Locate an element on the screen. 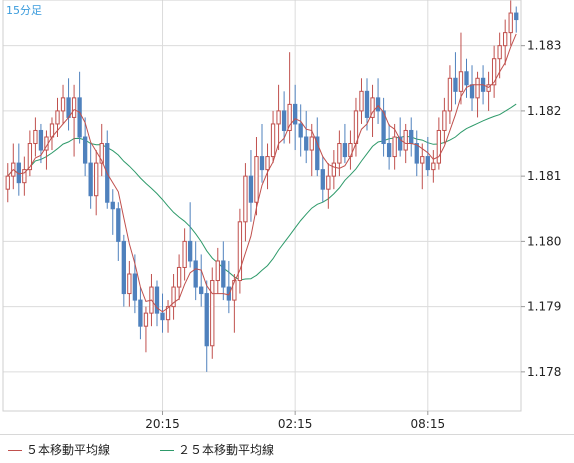  timeframe-label: 15分足 is located at coordinates (24, 10).